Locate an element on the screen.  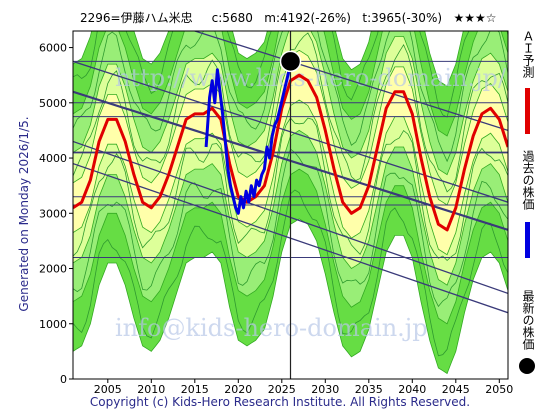
y-tick-label: 1000 is located at coordinates (53, 324).